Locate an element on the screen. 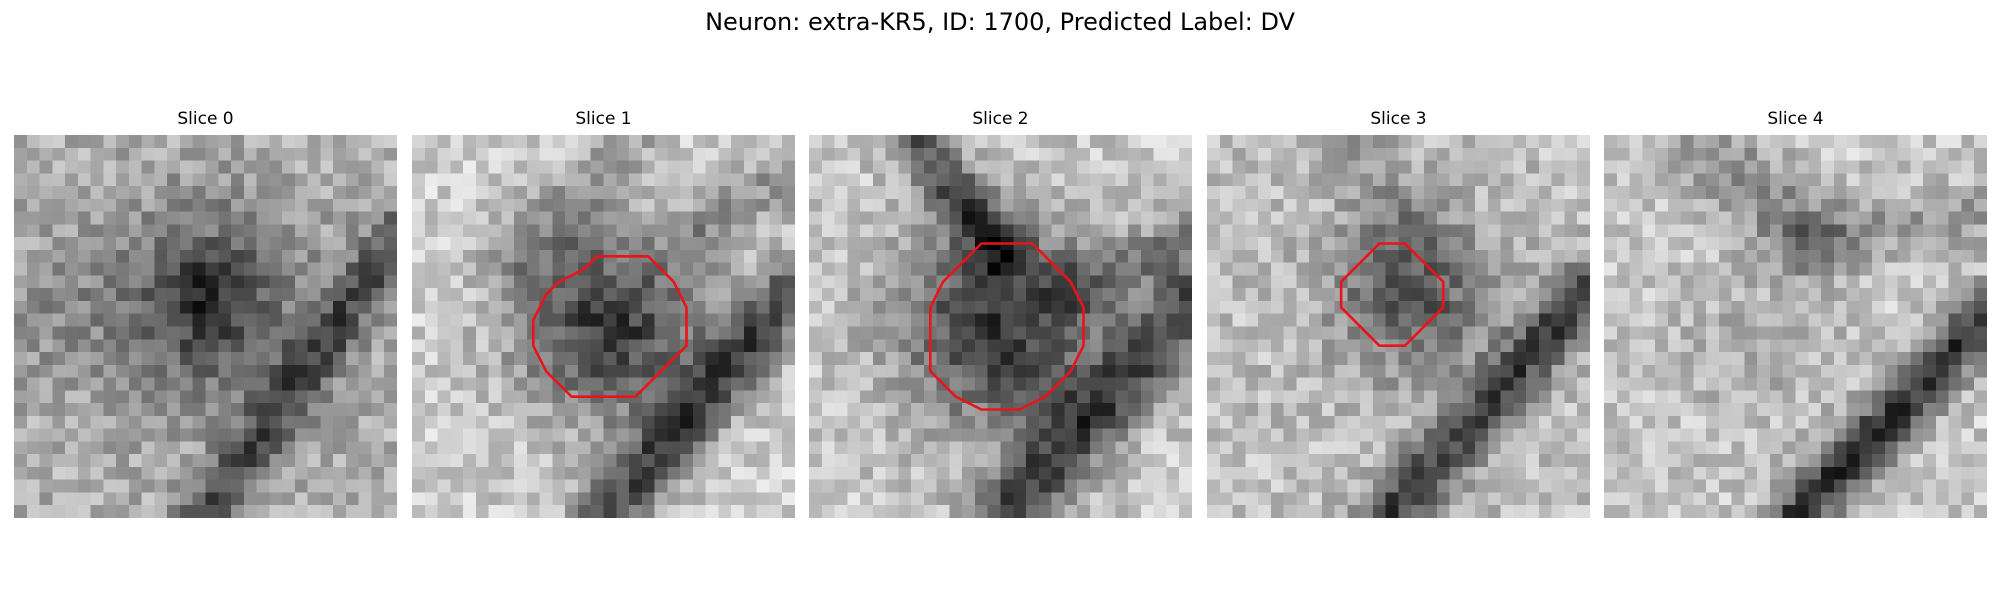 Image resolution: width=2000 pixels, height=600 pixels. slice-panel-2: Slice 2 is located at coordinates (1000, 317).